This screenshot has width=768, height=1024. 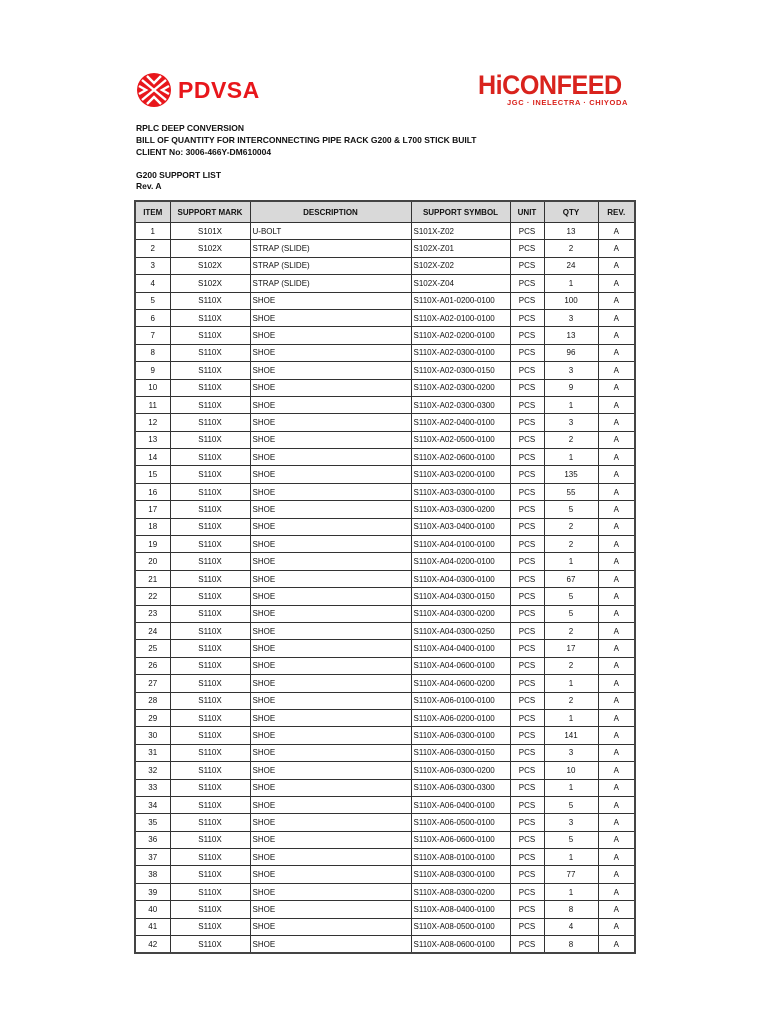 What do you see at coordinates (385, 735) in the screenshot?
I see `table-row: 30 S110X SHOE S110X-A06-0300-0100 PCS 141 A` at bounding box center [385, 735].